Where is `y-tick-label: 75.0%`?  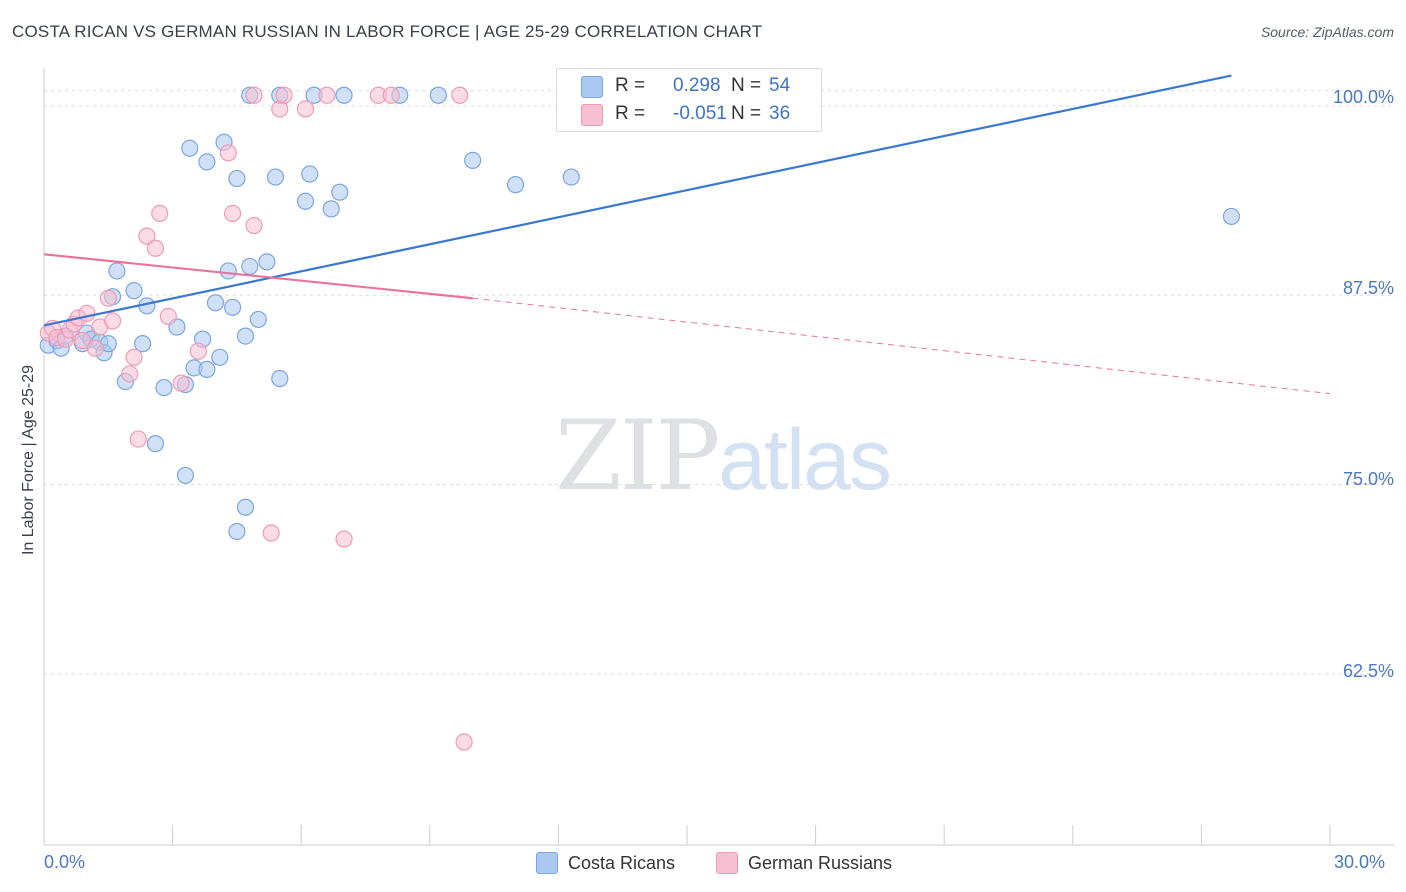 y-tick-label: 75.0% is located at coordinates (1368, 479).